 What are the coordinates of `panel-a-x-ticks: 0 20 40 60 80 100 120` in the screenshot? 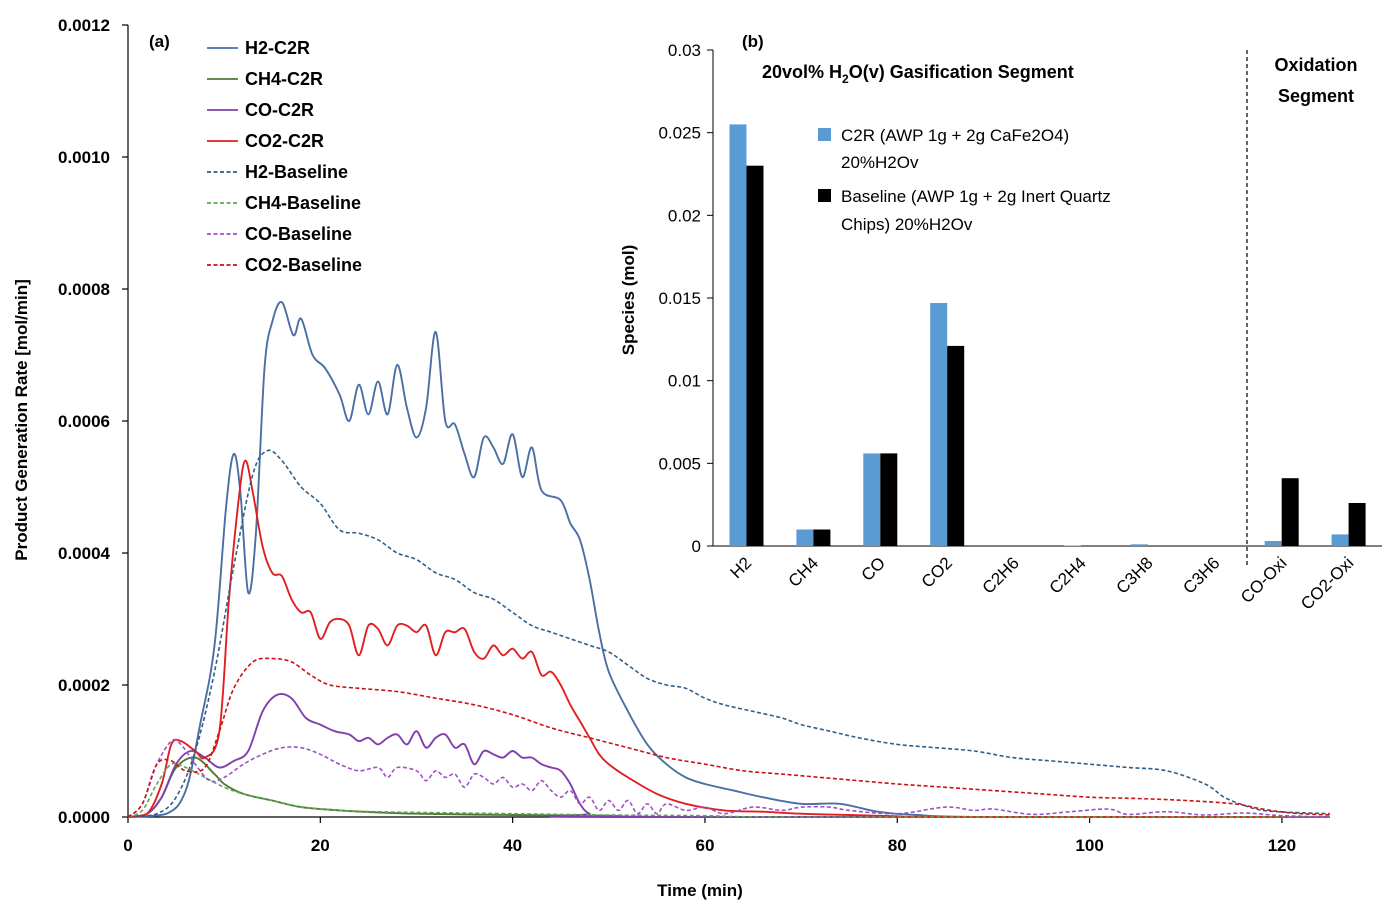 It's located at (709, 836).